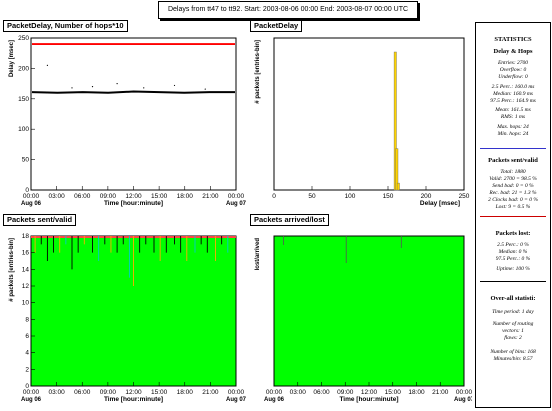 The image size is (552, 411). I want to click on overall-heading: Over-all statisti:, so click(513, 298).